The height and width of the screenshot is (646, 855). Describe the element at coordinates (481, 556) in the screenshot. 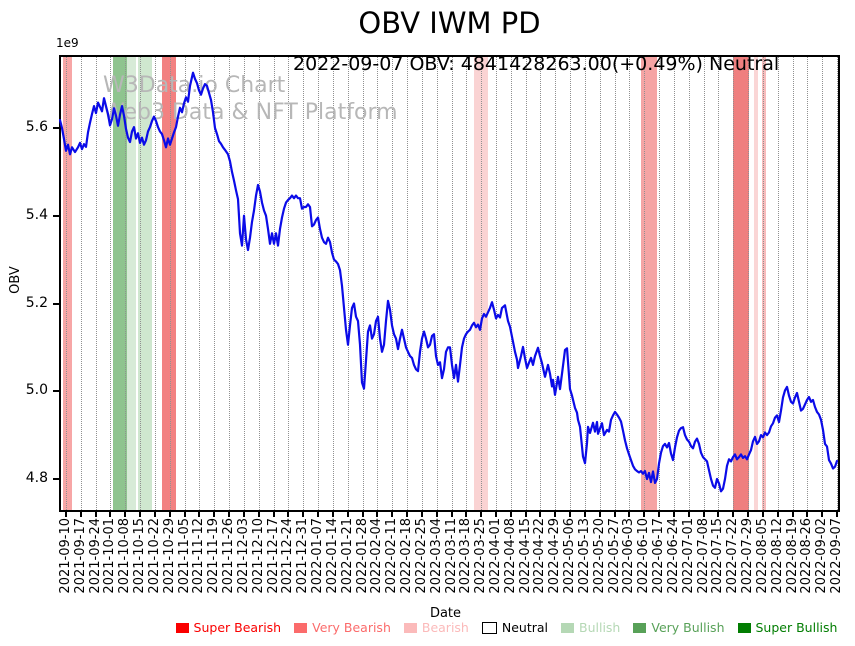

I see `x-tick-label: 2022-03-25` at that location.